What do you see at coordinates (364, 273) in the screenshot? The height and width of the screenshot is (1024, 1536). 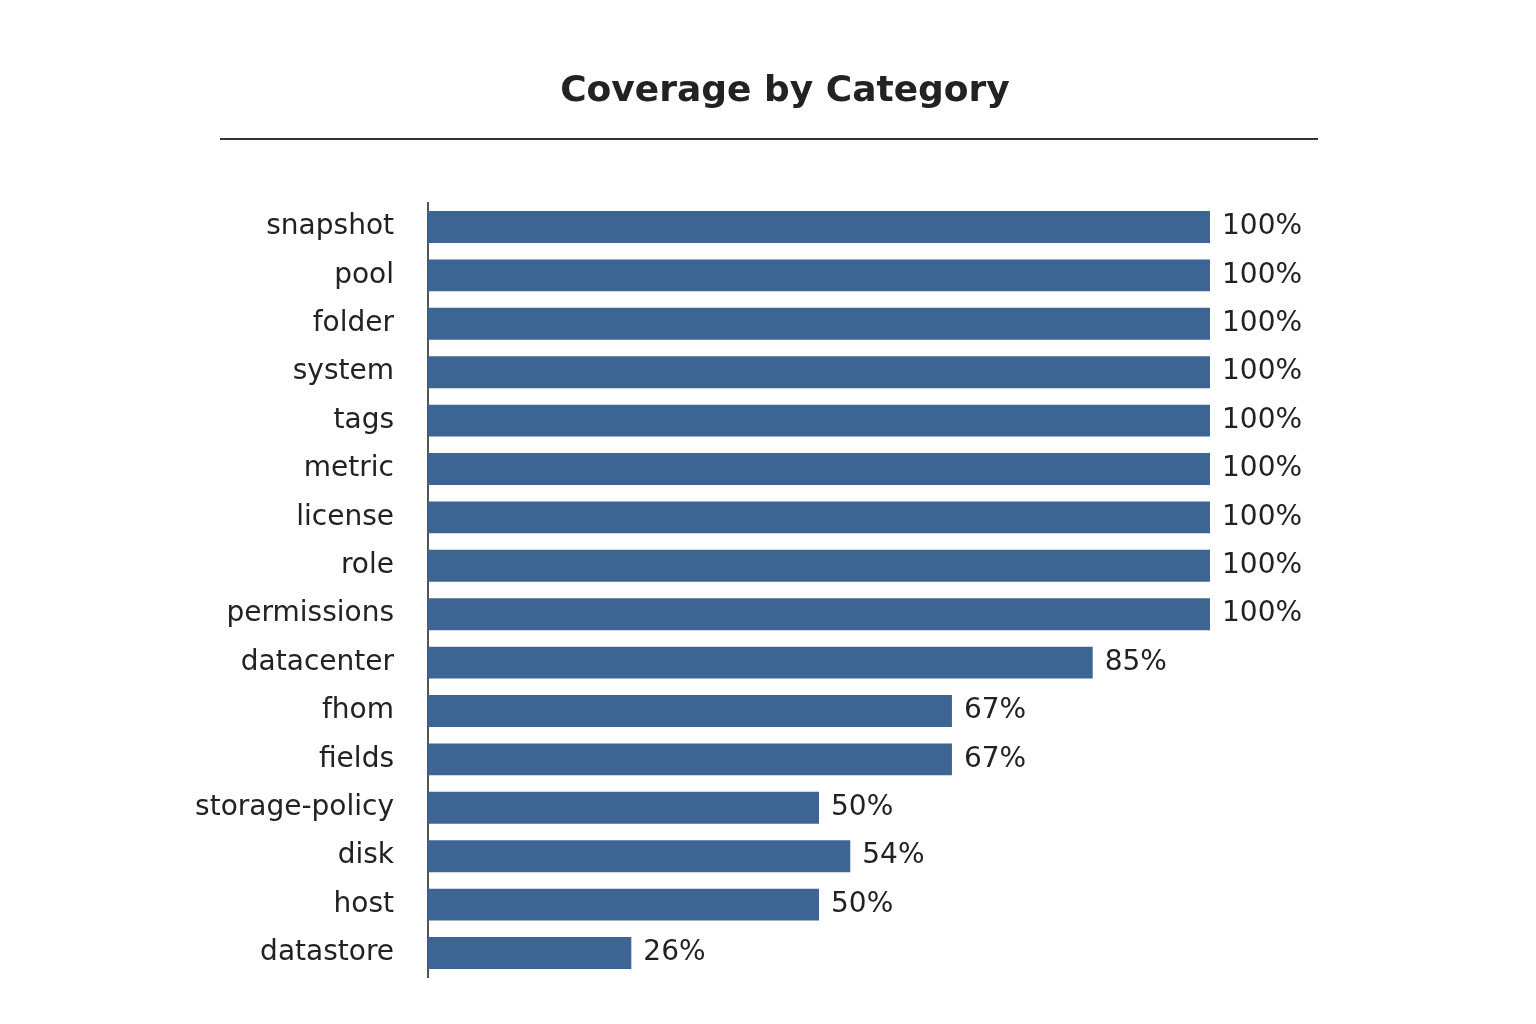 I see `y-tick-label: pool` at bounding box center [364, 273].